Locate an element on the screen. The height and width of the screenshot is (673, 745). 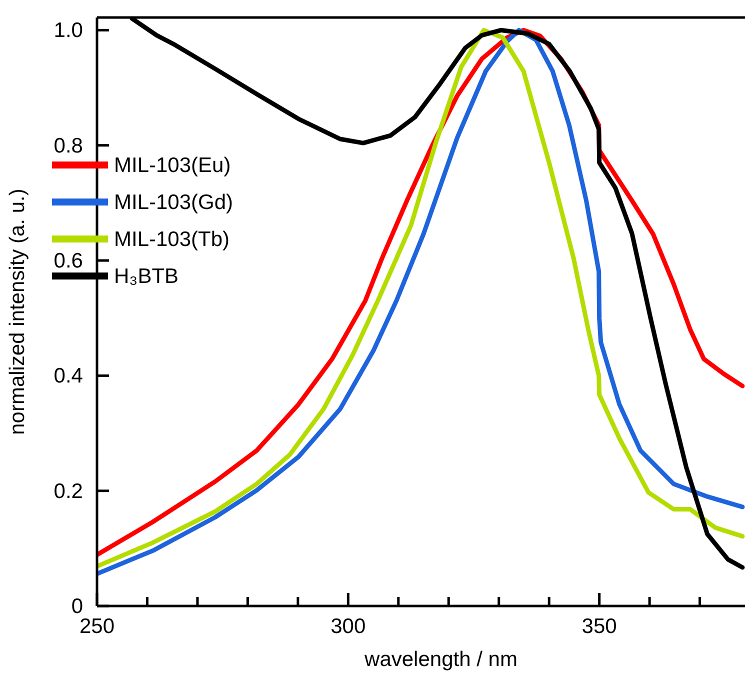
x-tick-label: 250 is located at coordinates (97, 626).